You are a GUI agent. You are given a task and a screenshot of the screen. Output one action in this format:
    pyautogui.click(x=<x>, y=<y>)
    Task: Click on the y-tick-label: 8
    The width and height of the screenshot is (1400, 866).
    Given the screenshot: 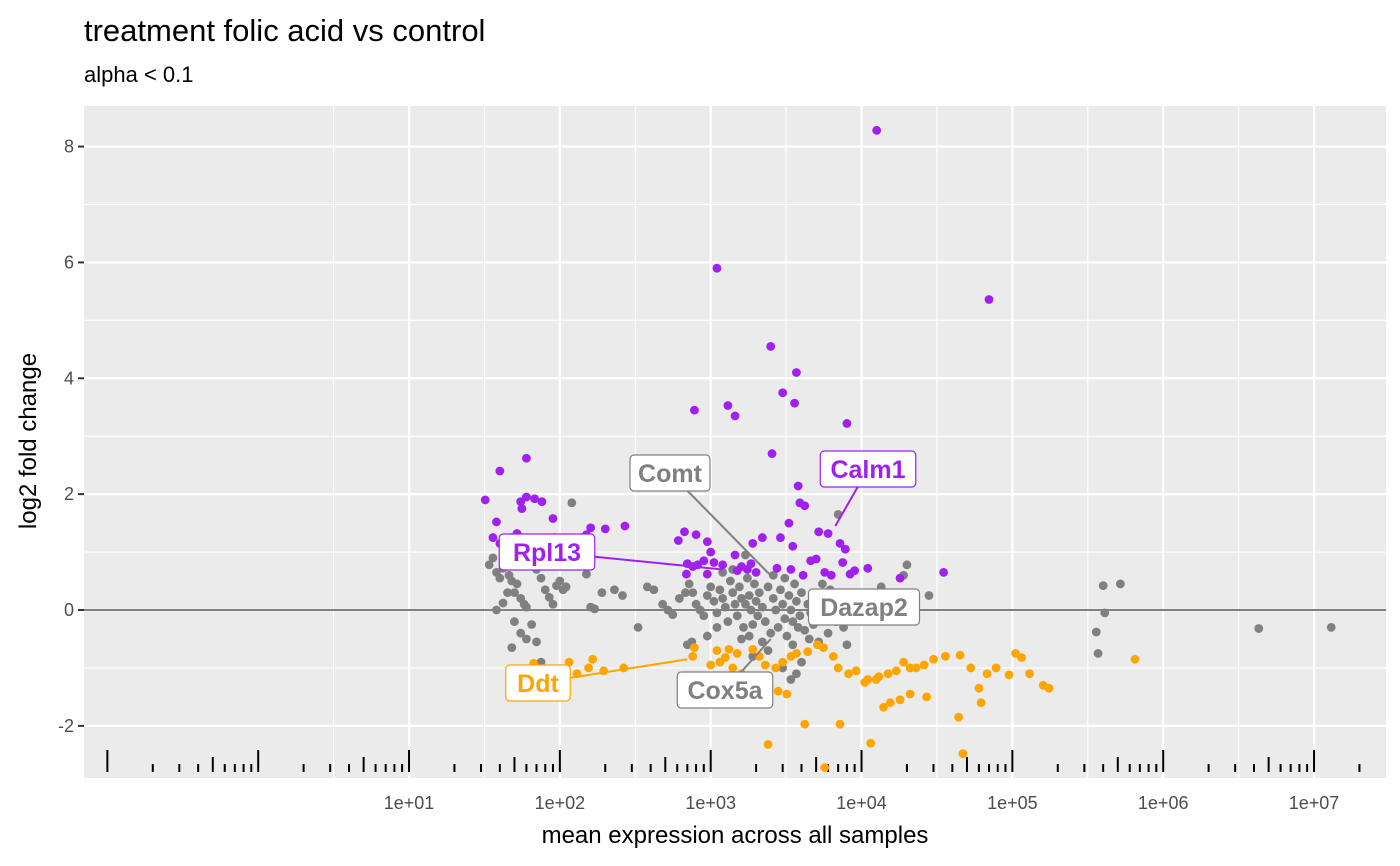 What is the action you would take?
    pyautogui.click(x=69, y=147)
    